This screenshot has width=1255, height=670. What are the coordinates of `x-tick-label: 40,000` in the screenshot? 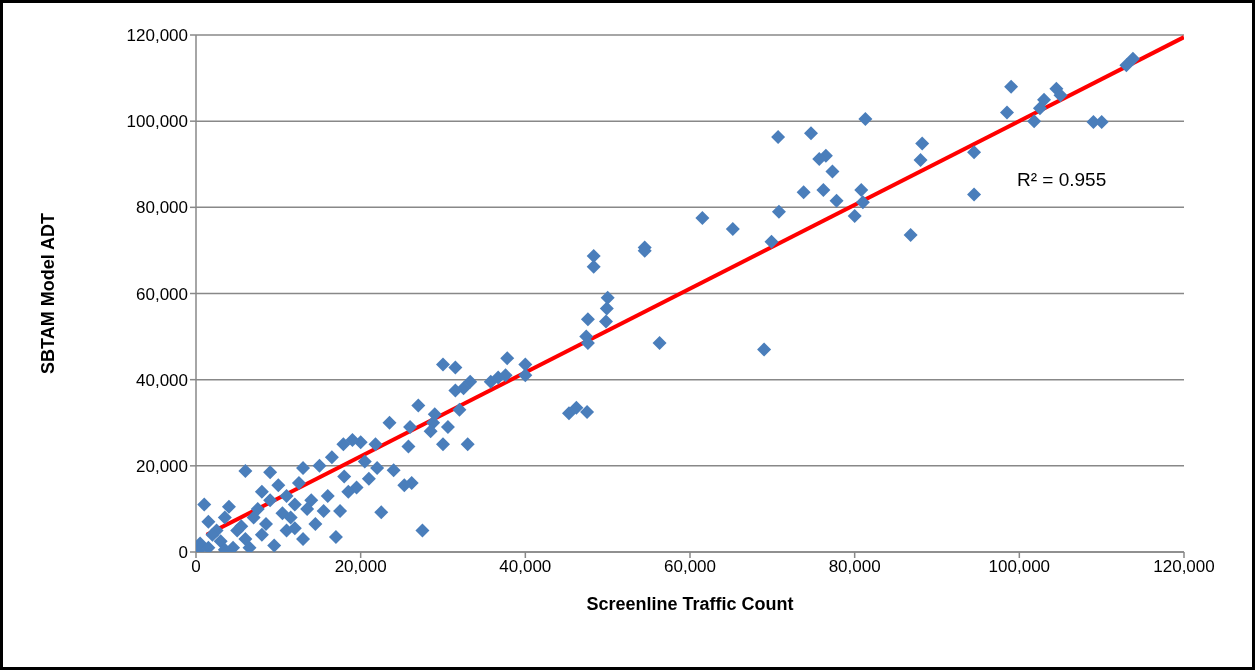 It's located at (525, 567).